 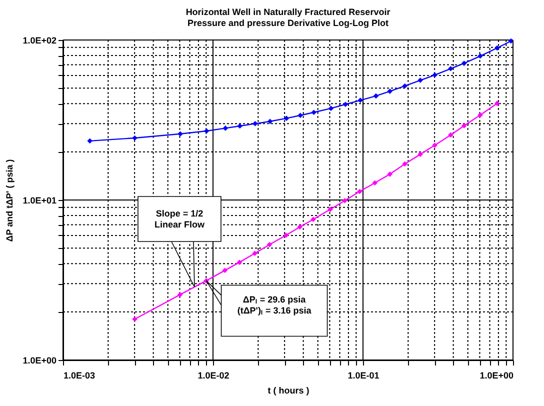 I want to click on chart-title: Horizontal Well in Naturally Fractured Reservoir, so click(x=288, y=12).